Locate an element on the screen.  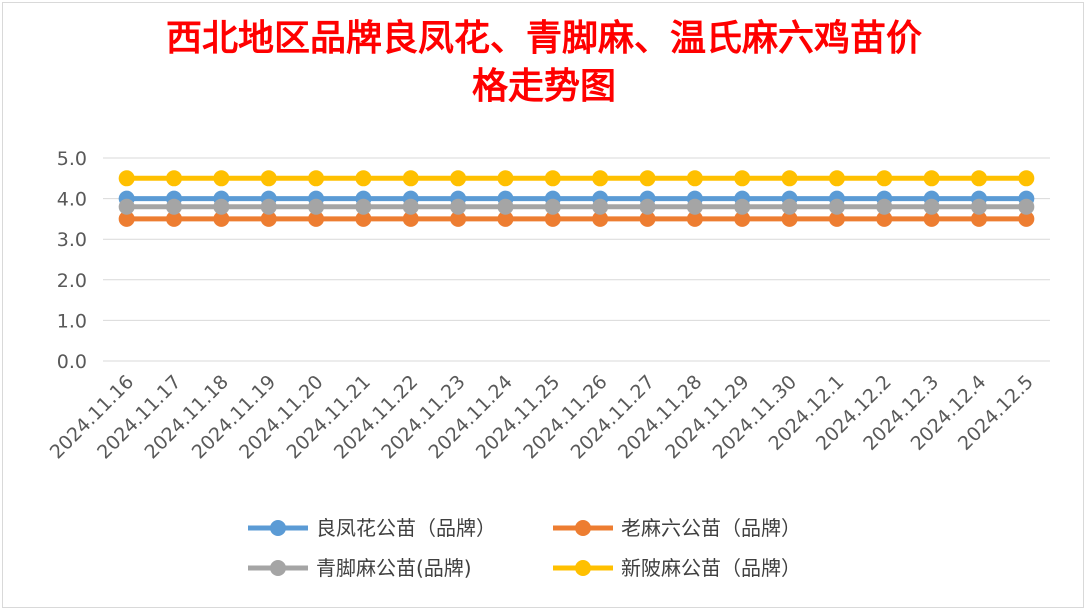
legend-item: 老麻六公苗（品牌） is located at coordinates (677, 528).